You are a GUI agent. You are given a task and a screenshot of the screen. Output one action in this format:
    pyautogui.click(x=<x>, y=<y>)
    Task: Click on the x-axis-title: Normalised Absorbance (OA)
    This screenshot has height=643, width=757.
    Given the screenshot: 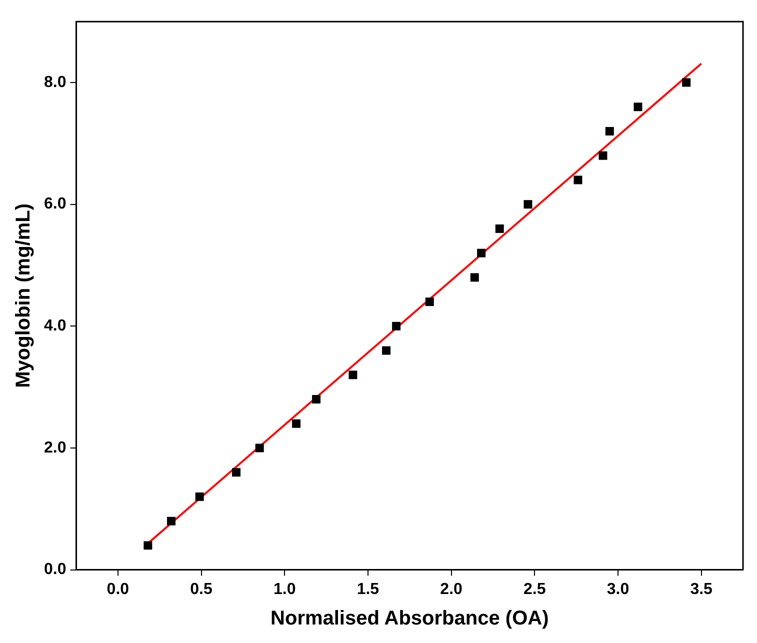 What is the action you would take?
    pyautogui.click(x=409, y=619)
    